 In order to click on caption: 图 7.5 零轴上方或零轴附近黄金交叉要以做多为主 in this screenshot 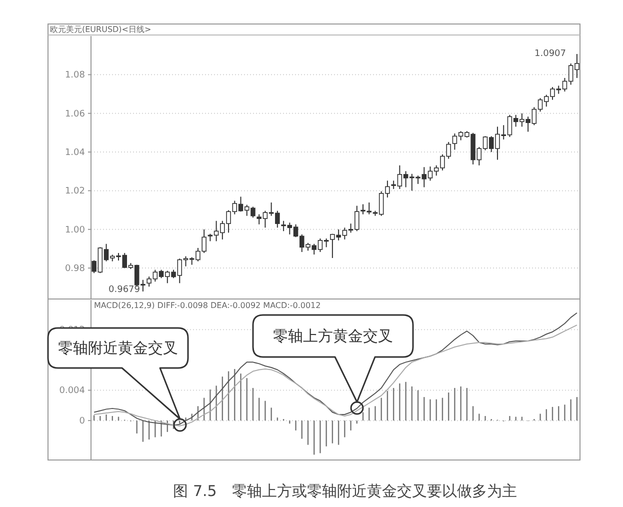, I will do `click(345, 491)`.